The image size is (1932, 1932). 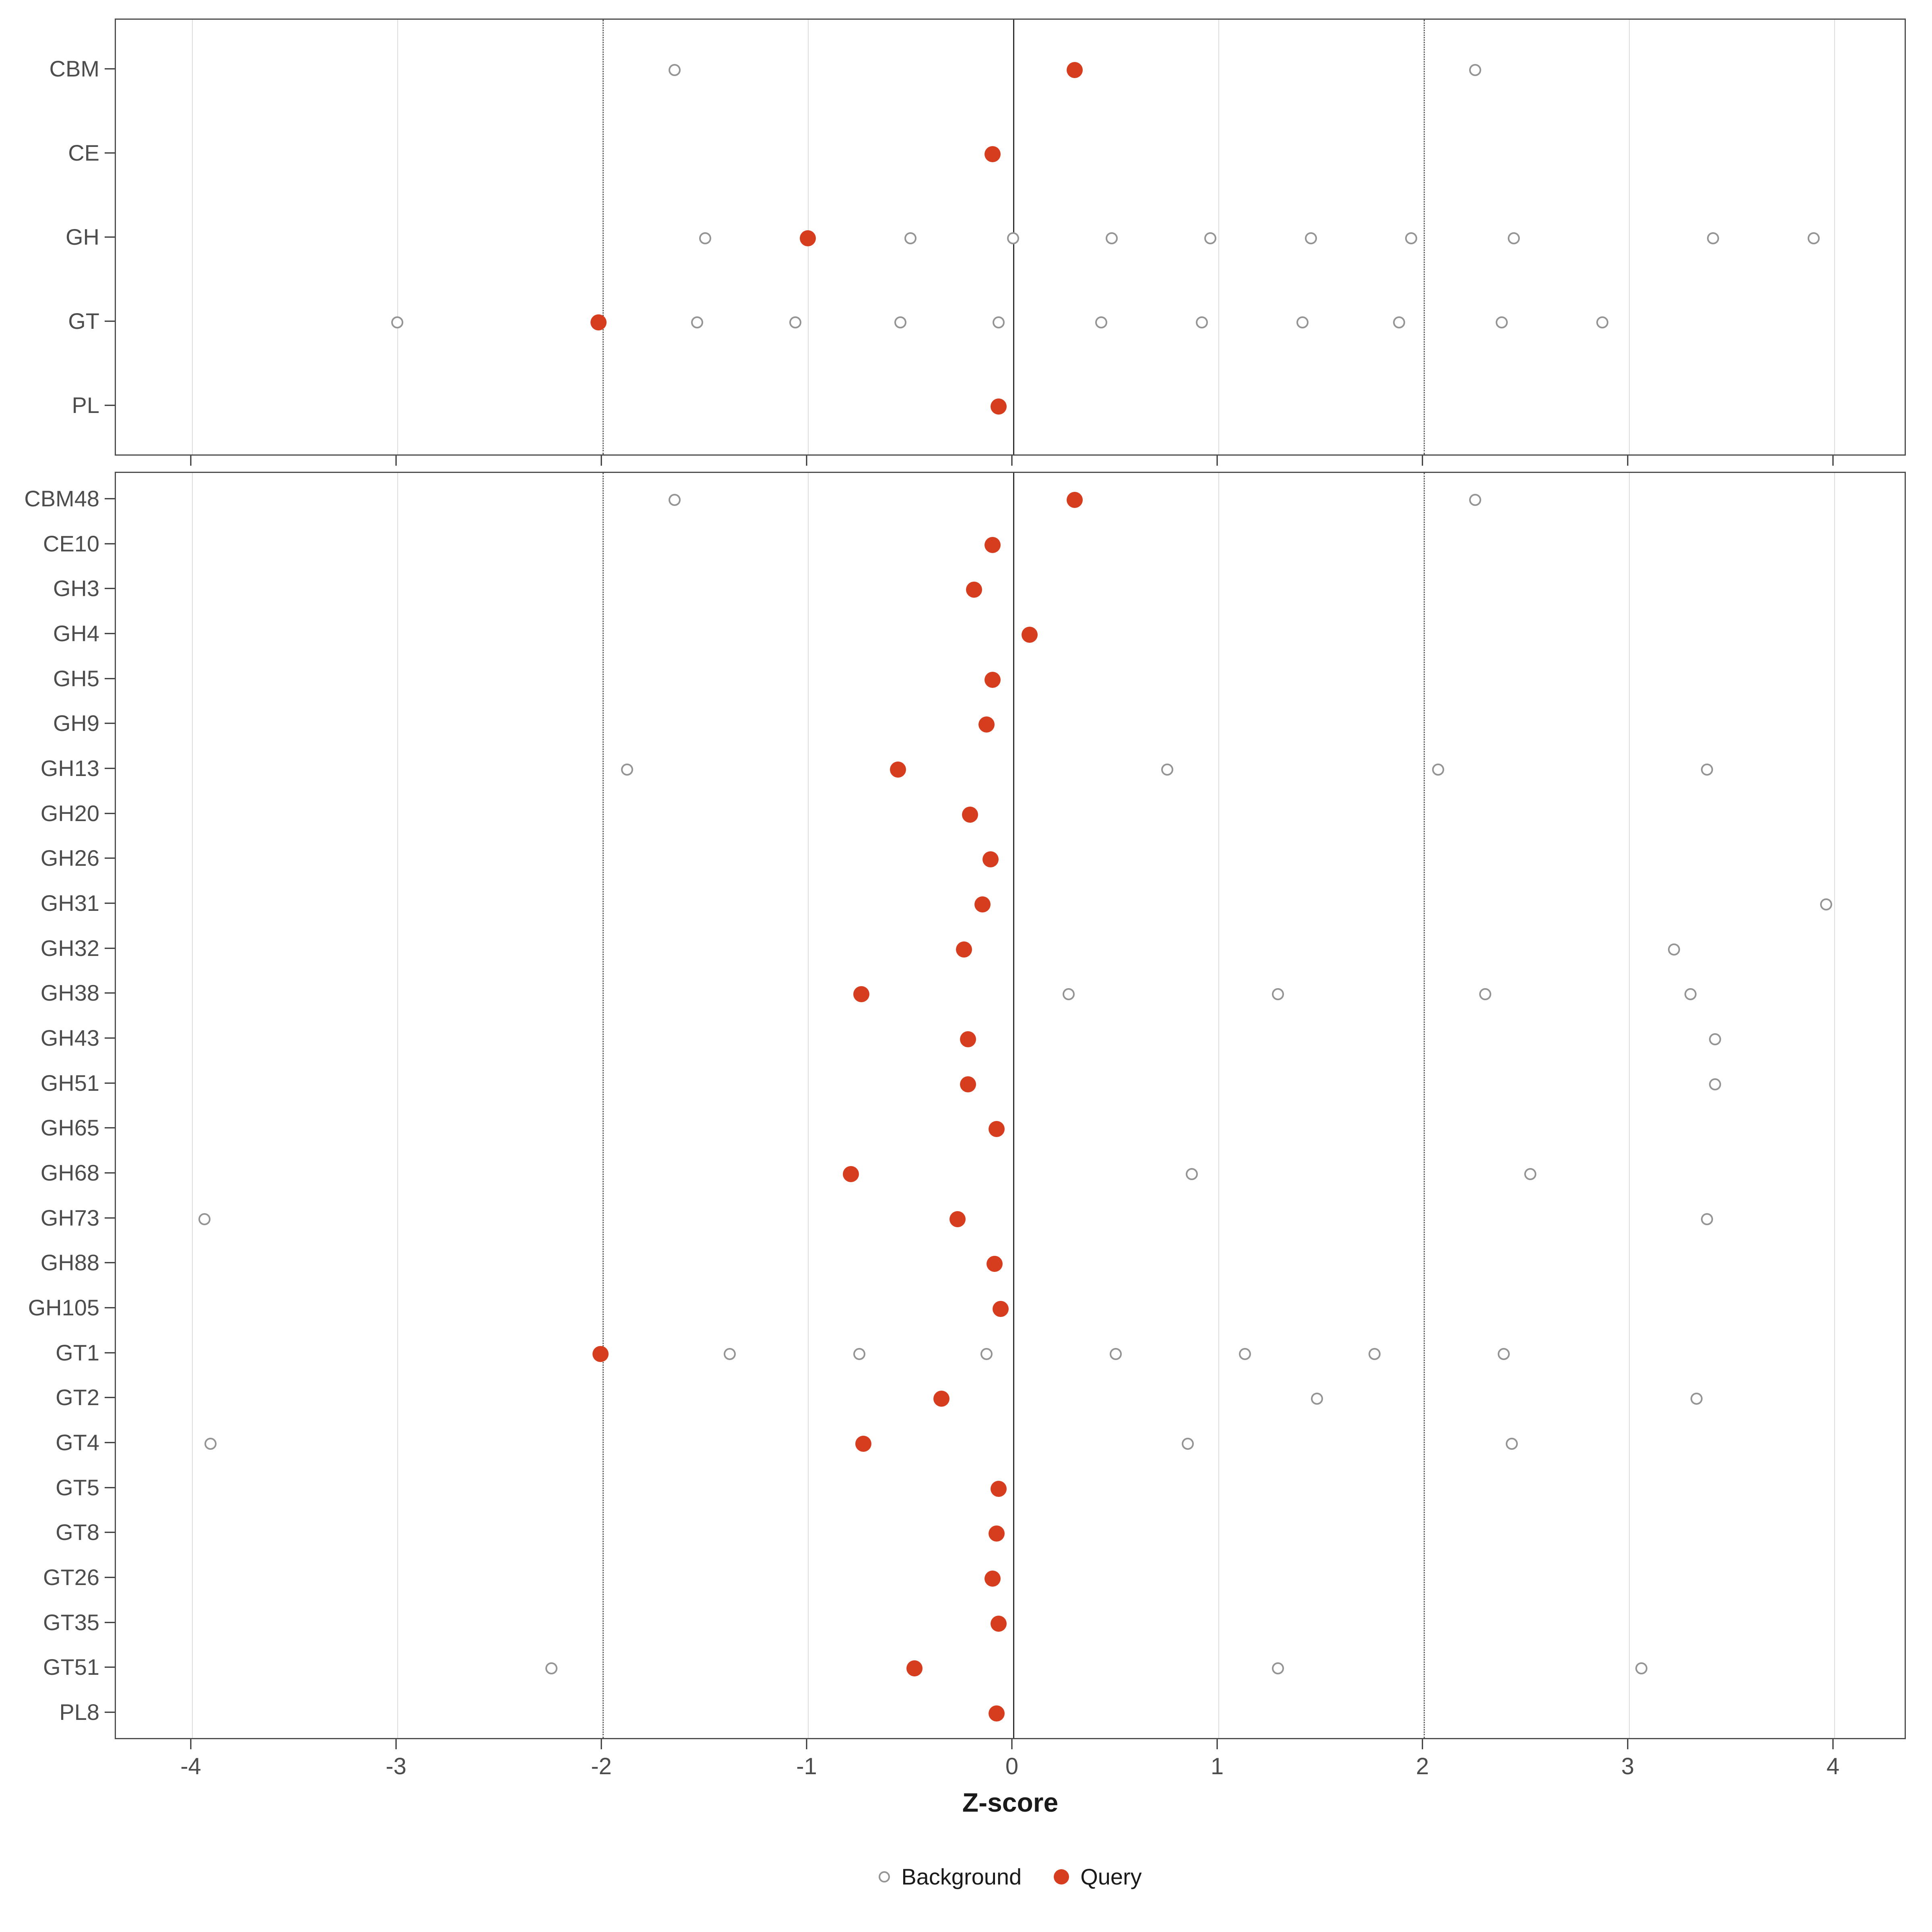 What do you see at coordinates (69, 993) in the screenshot?
I see `y-axis-label: GH38` at bounding box center [69, 993].